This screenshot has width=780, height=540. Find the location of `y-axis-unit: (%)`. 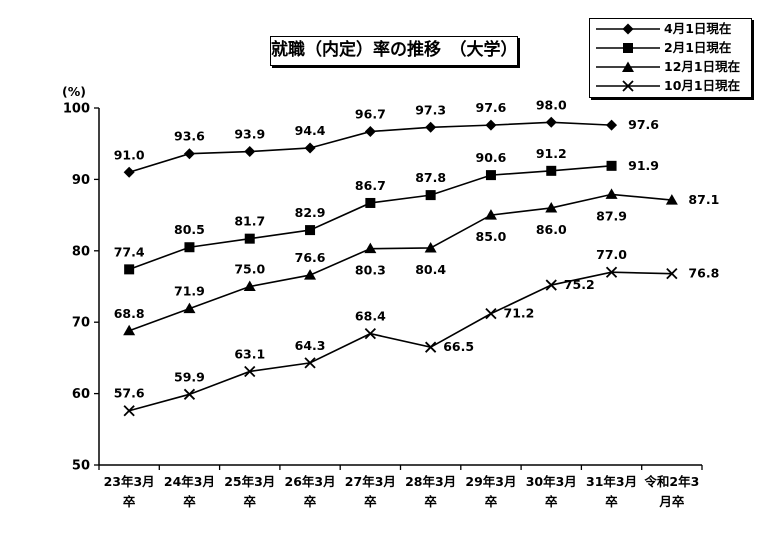

y-axis-unit: (%) is located at coordinates (74, 91).